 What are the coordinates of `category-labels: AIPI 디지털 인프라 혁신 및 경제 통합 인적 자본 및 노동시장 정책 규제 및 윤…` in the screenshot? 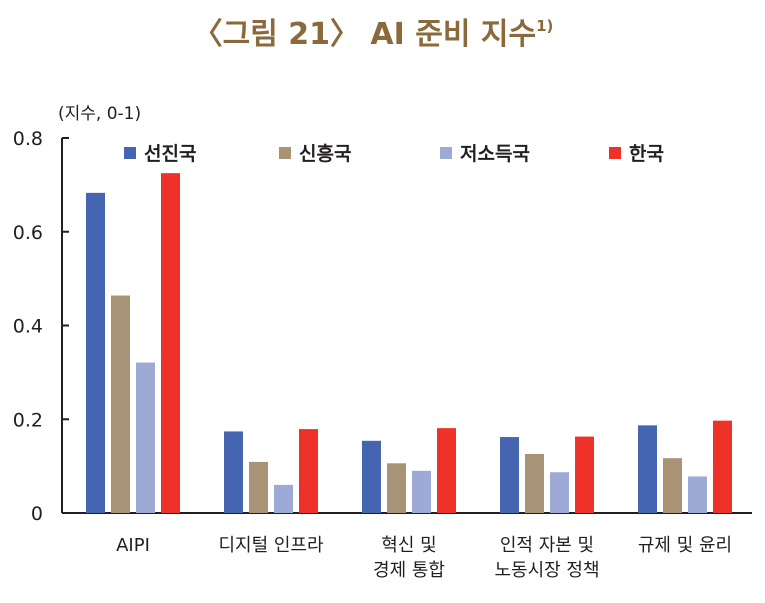 It's located at (424, 558).